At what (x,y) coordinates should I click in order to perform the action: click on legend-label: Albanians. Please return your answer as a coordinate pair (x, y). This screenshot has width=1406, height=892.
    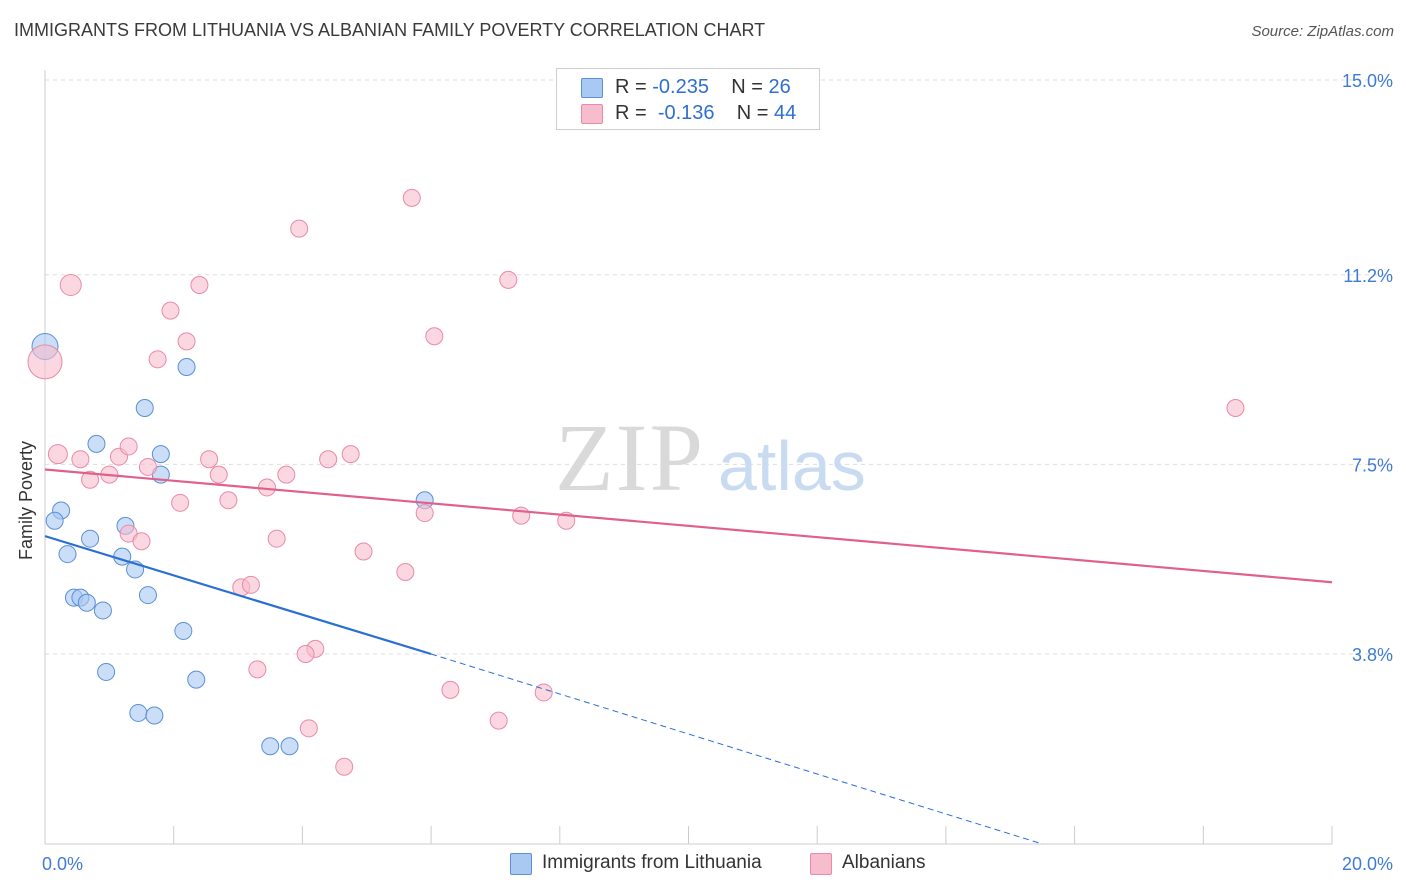
    Looking at the image, I should click on (884, 862).